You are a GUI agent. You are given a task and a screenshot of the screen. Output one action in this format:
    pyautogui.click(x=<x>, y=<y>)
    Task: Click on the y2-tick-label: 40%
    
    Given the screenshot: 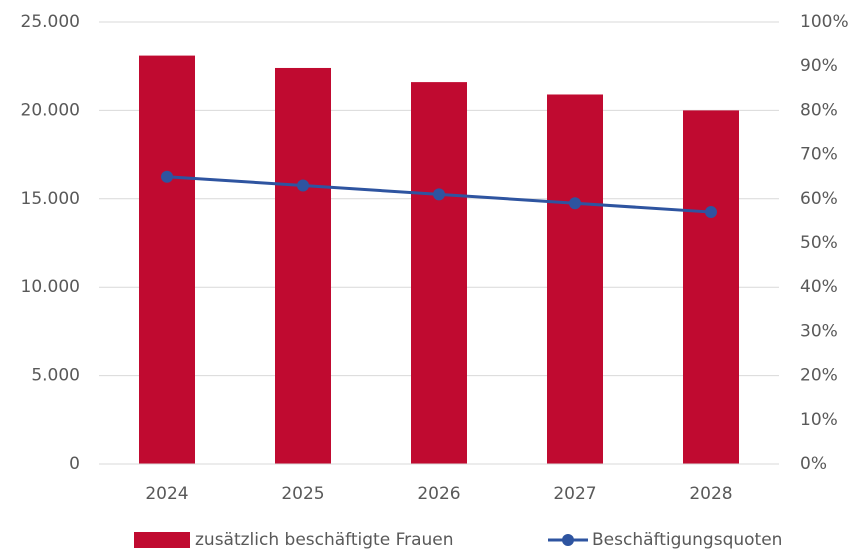 What is the action you would take?
    pyautogui.click(x=819, y=287)
    